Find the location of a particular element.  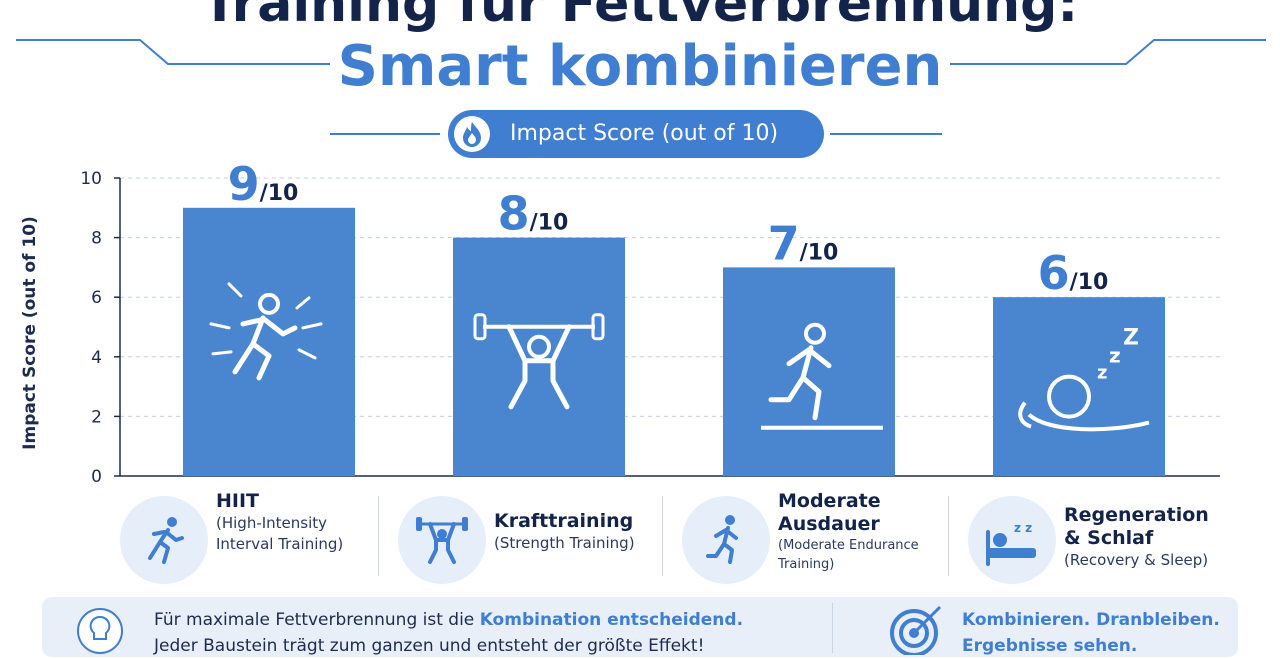

title-decoration-left is located at coordinates (173, 52).